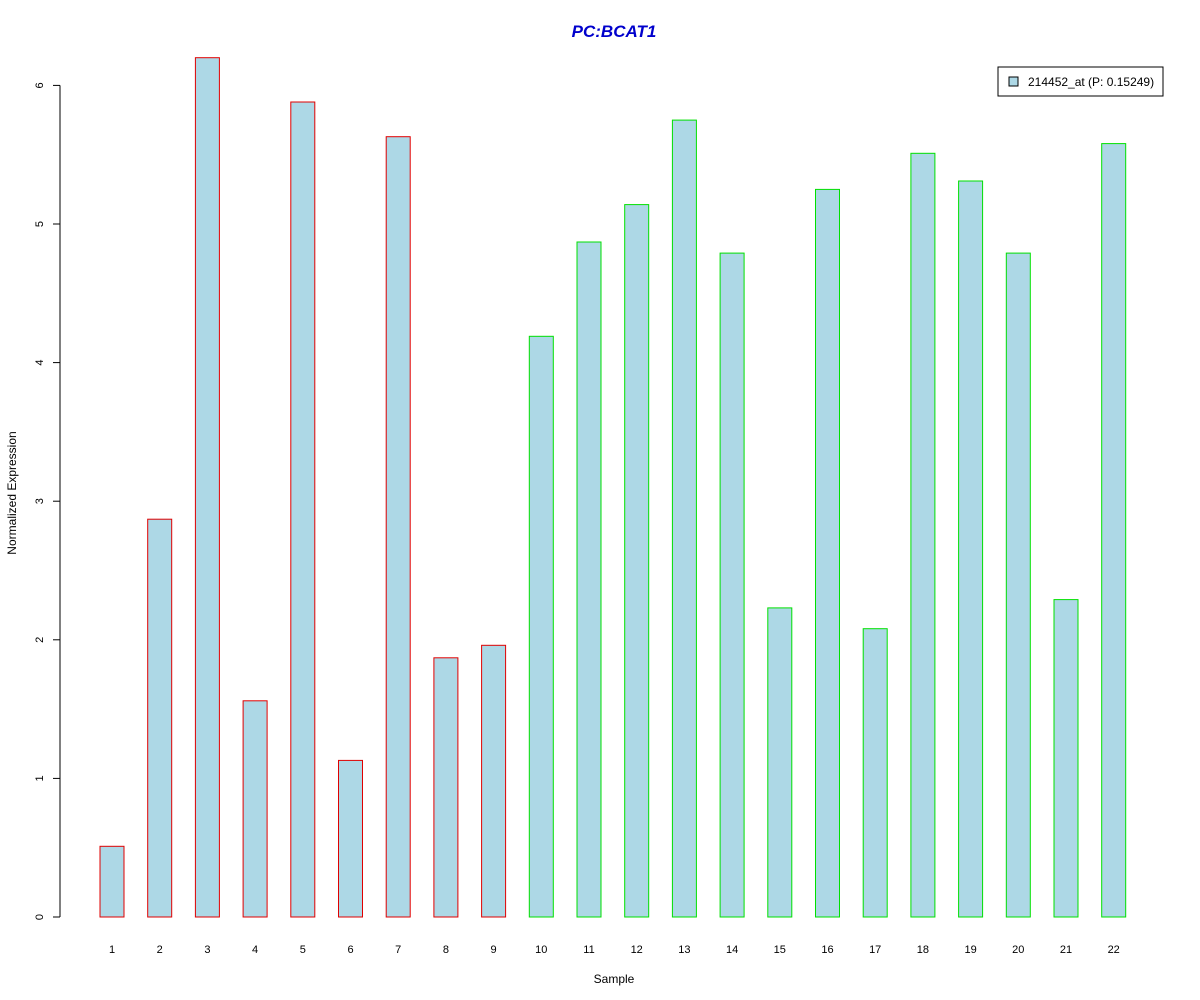 This screenshot has height=1000, width=1200. What do you see at coordinates (40, 501) in the screenshot?
I see `y-tick-label: 3` at bounding box center [40, 501].